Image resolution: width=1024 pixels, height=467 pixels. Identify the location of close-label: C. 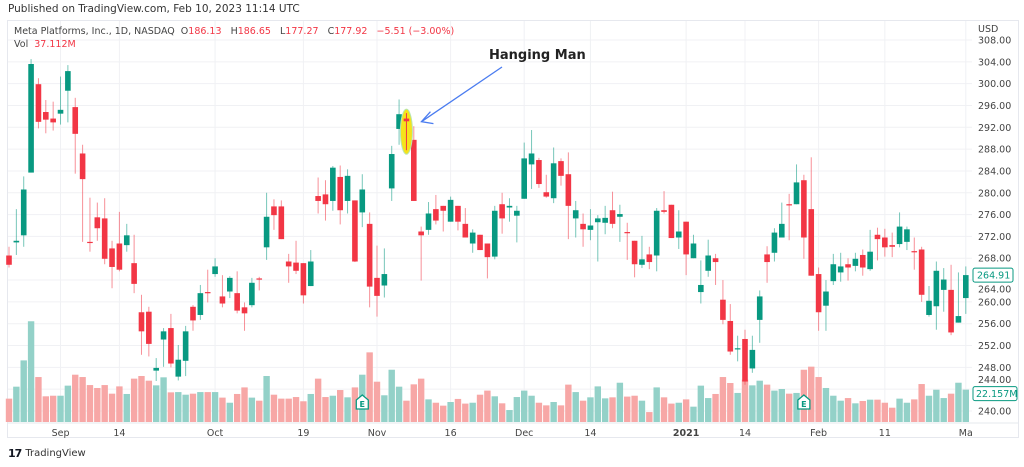
(331, 31).